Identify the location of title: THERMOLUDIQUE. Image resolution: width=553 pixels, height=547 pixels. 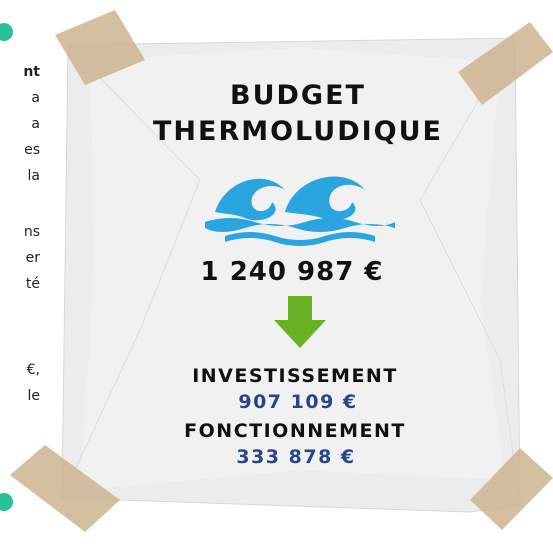
(298, 131).